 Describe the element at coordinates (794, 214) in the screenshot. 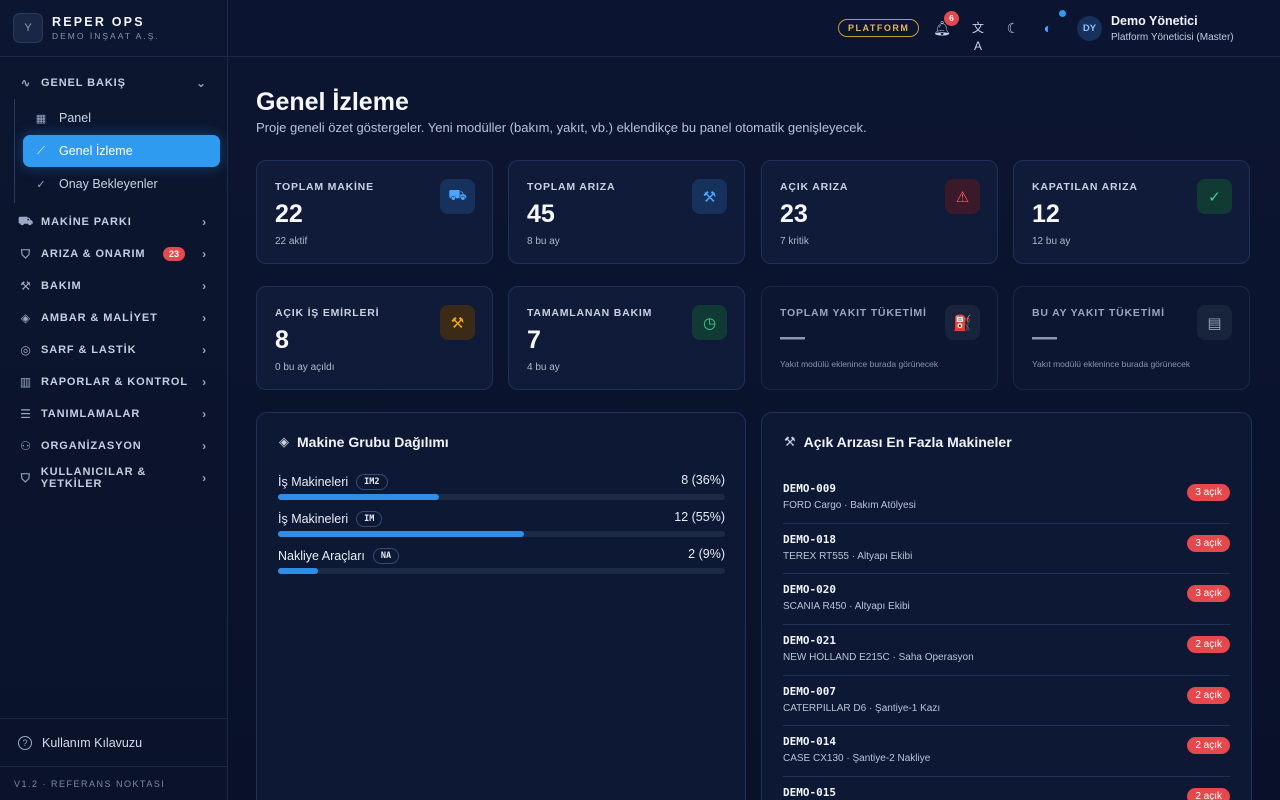

I see `stat-value: 23` at that location.